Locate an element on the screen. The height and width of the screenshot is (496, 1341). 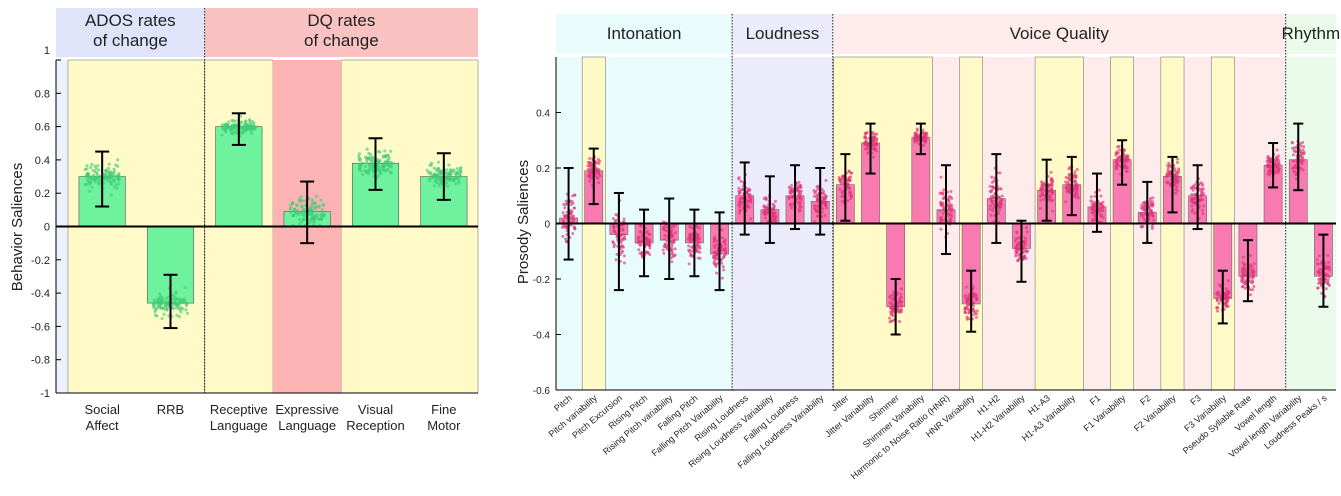
group-header-label: of change is located at coordinates (341, 40).